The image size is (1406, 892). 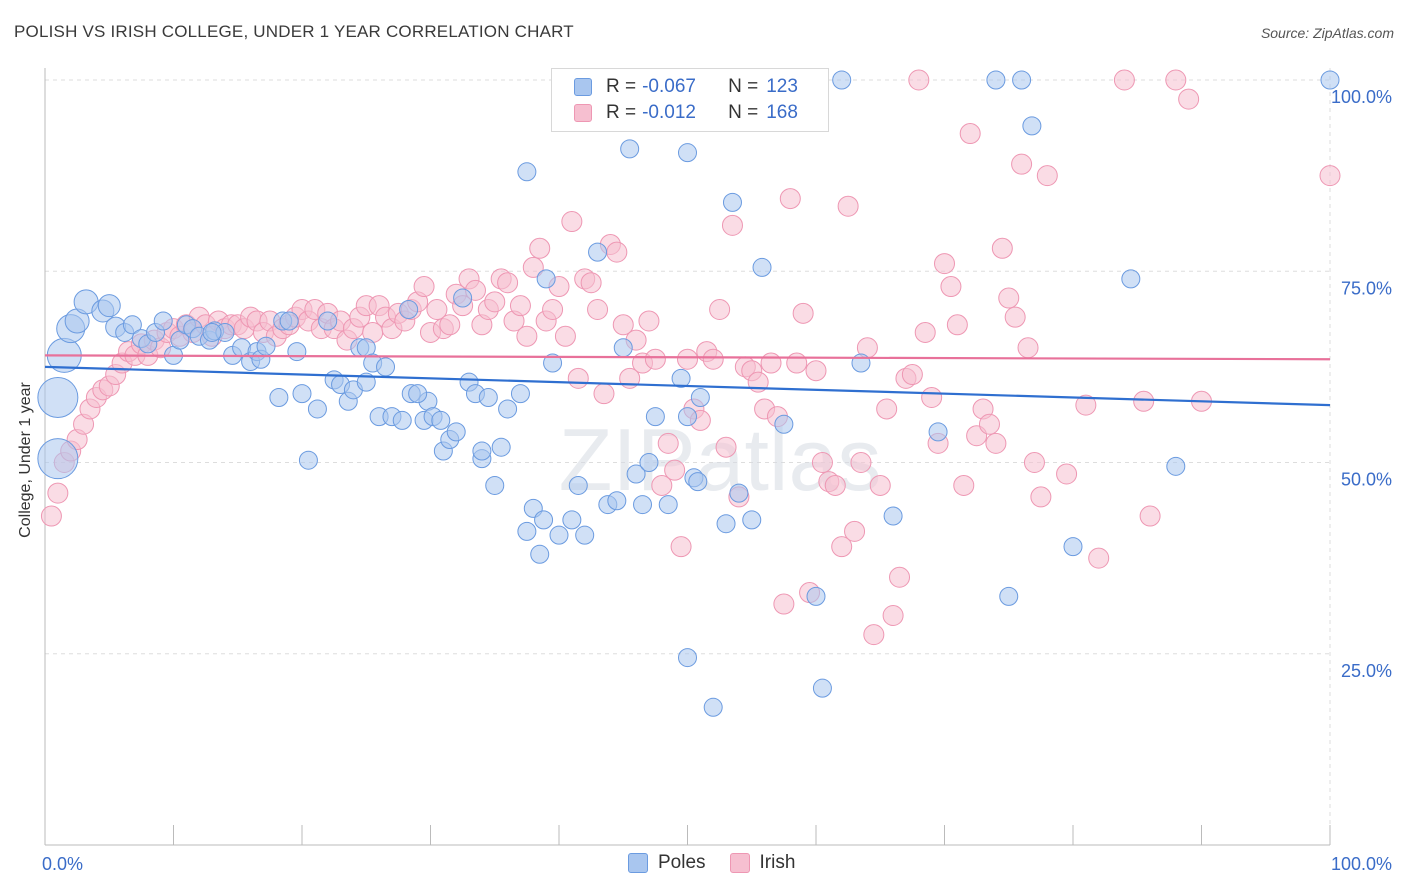 What do you see at coordinates (1366, 671) in the screenshot?
I see `y-tick-label: 25.0%` at bounding box center [1366, 671].